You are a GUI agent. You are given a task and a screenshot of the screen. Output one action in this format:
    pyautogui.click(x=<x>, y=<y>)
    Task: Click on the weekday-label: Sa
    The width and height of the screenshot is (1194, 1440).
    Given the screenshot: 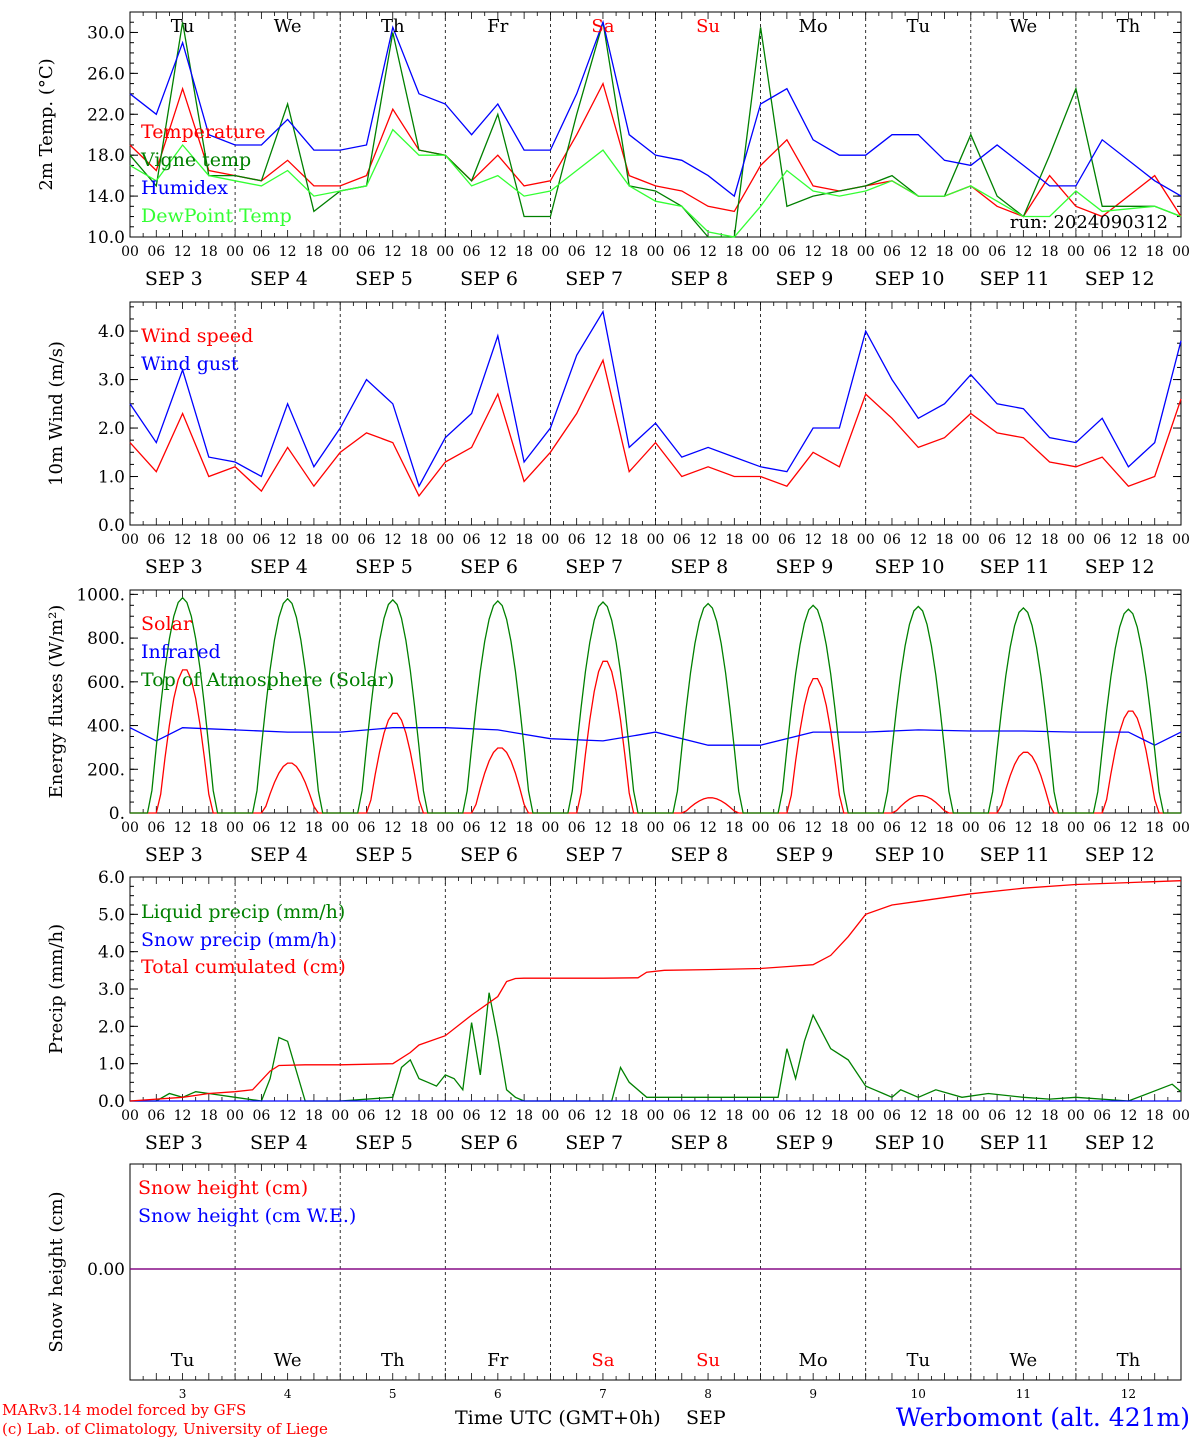 What is the action you would take?
    pyautogui.click(x=602, y=26)
    